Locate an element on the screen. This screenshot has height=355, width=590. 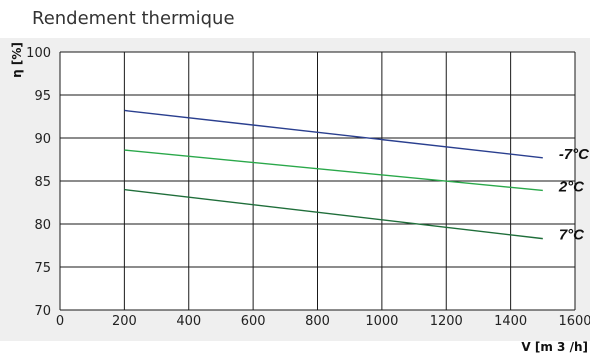
x-tick-label: 1000 is located at coordinates (381, 321).